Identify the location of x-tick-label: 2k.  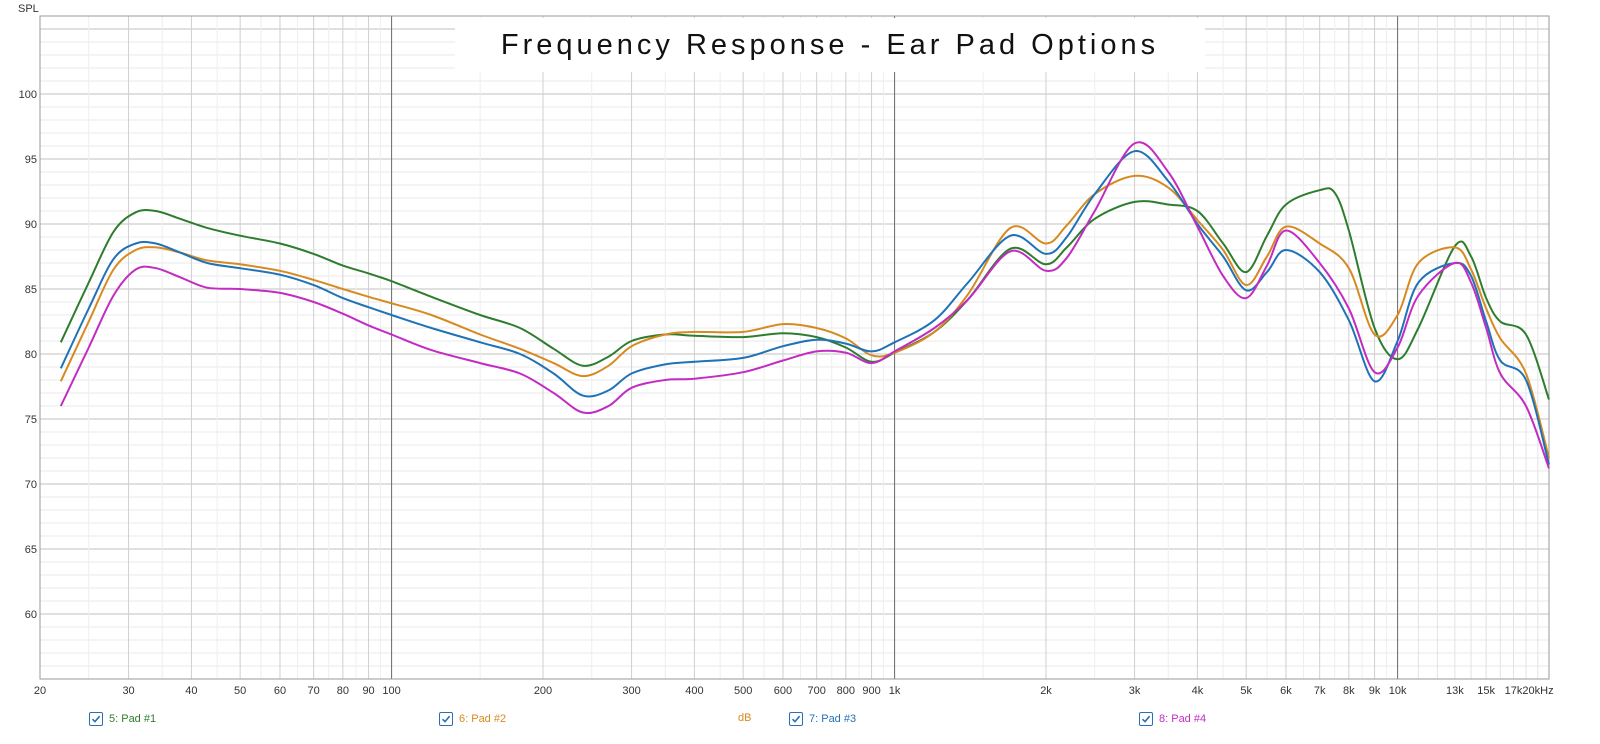
(1046, 691).